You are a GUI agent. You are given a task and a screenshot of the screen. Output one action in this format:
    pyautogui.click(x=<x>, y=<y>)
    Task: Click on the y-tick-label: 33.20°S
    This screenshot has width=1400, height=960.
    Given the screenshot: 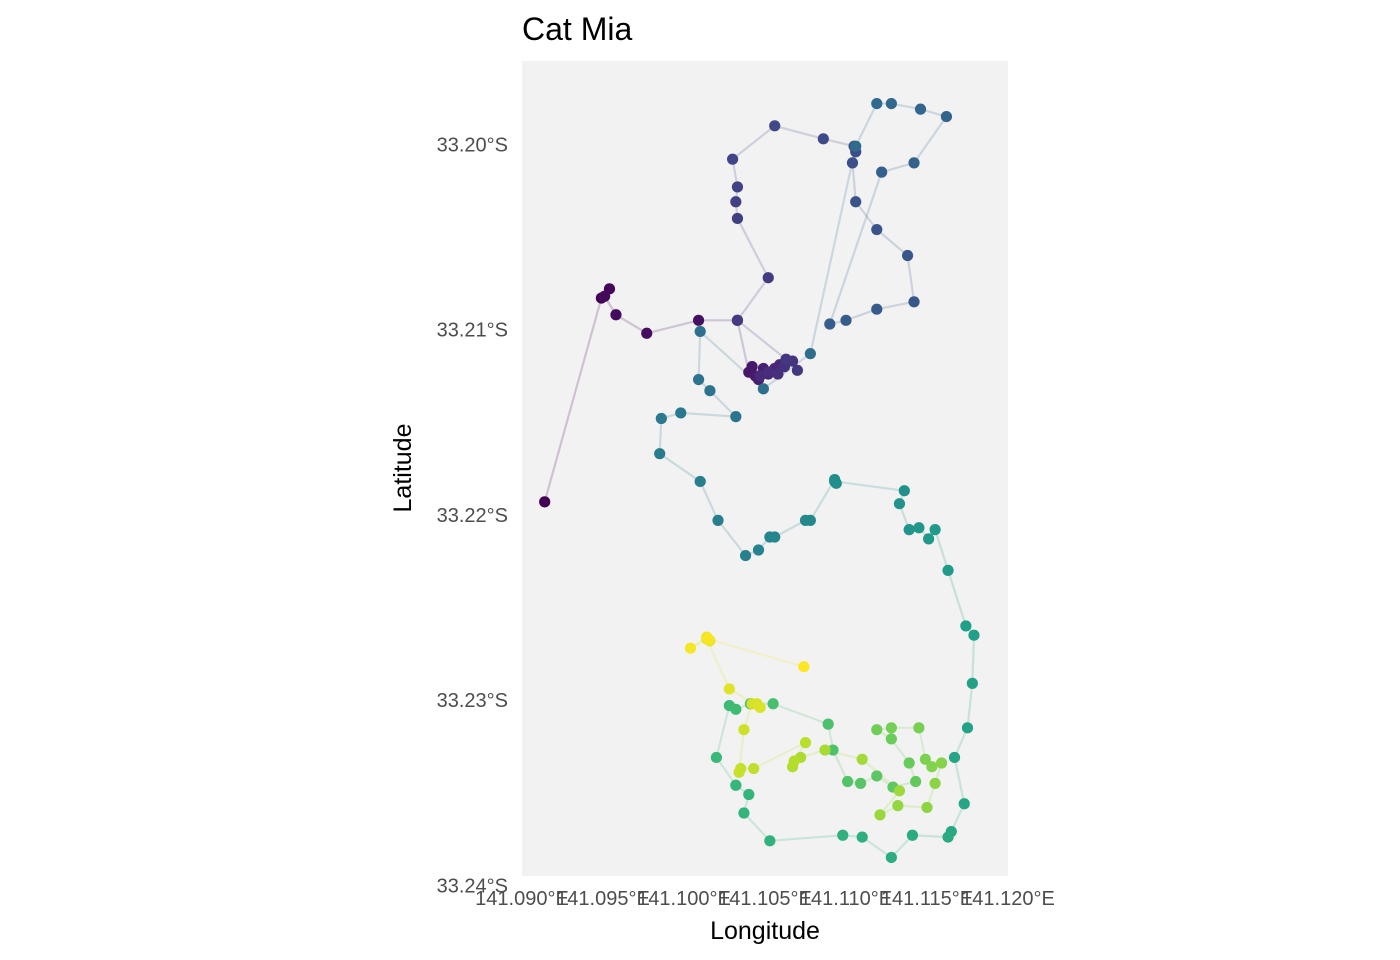 What is the action you would take?
    pyautogui.click(x=472, y=145)
    